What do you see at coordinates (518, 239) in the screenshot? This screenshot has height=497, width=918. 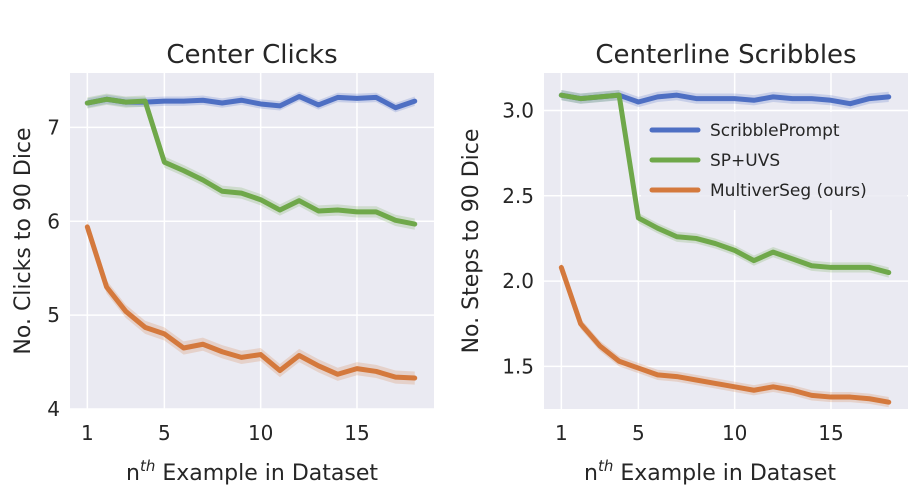 I see `y-tick-labels: 1.5 2.0 2.5 3.0` at bounding box center [518, 239].